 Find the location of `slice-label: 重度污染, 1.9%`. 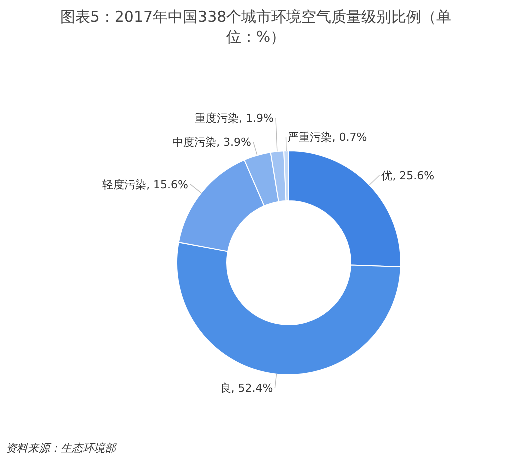

slice-label: 重度污染, 1.9% is located at coordinates (234, 118).